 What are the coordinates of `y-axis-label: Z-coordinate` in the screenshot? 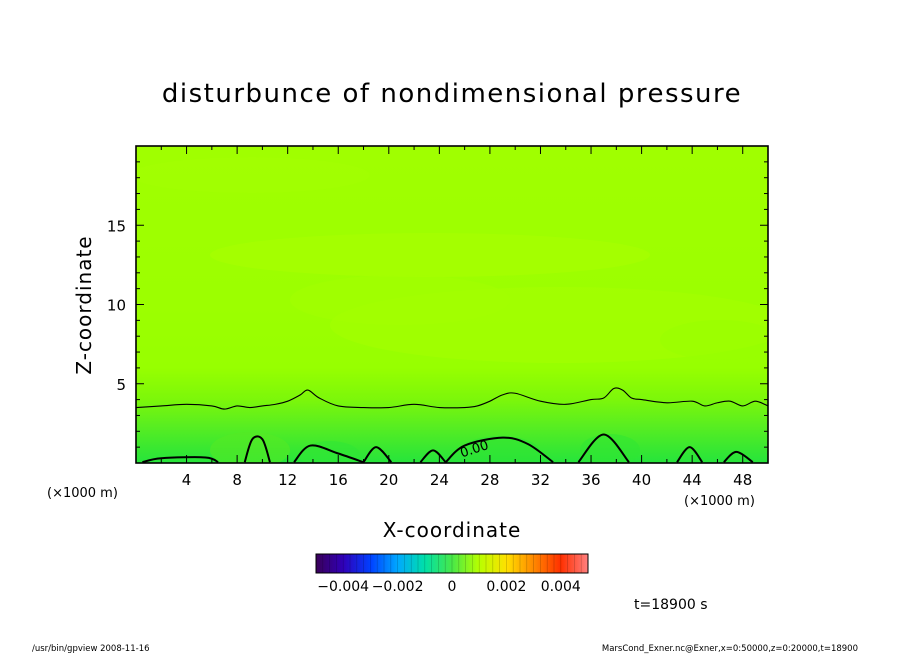 It's located at (84, 304).